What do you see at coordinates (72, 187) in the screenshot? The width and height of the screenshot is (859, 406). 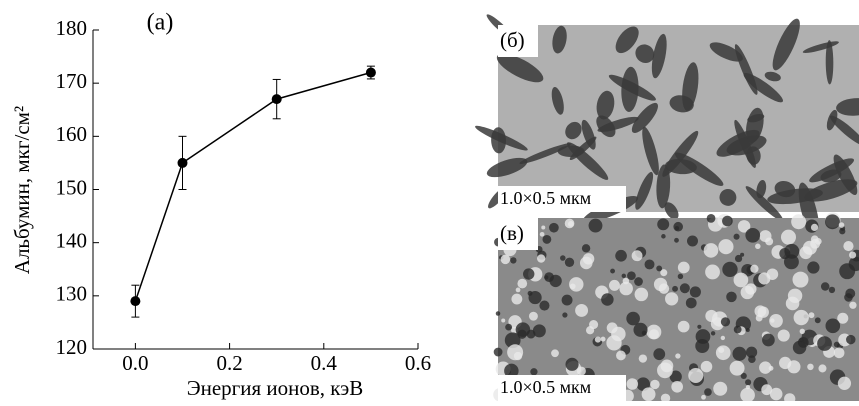 I see `y-tick-label: 150` at bounding box center [72, 187].